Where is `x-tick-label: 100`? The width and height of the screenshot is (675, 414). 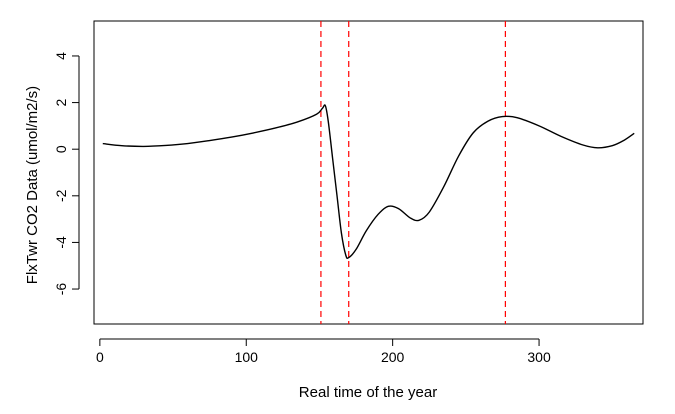
x-tick-label: 100 is located at coordinates (247, 357).